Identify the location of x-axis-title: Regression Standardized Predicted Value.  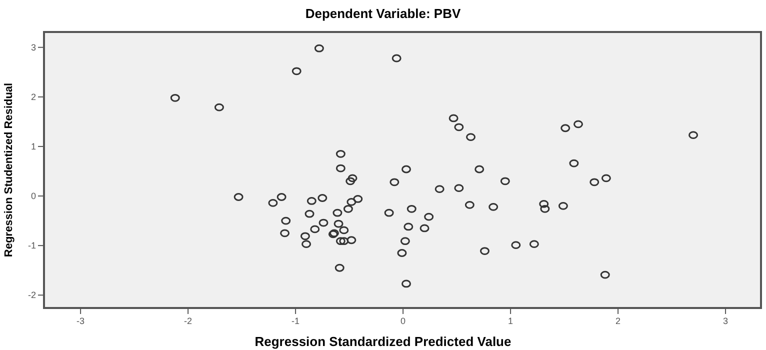
(383, 341).